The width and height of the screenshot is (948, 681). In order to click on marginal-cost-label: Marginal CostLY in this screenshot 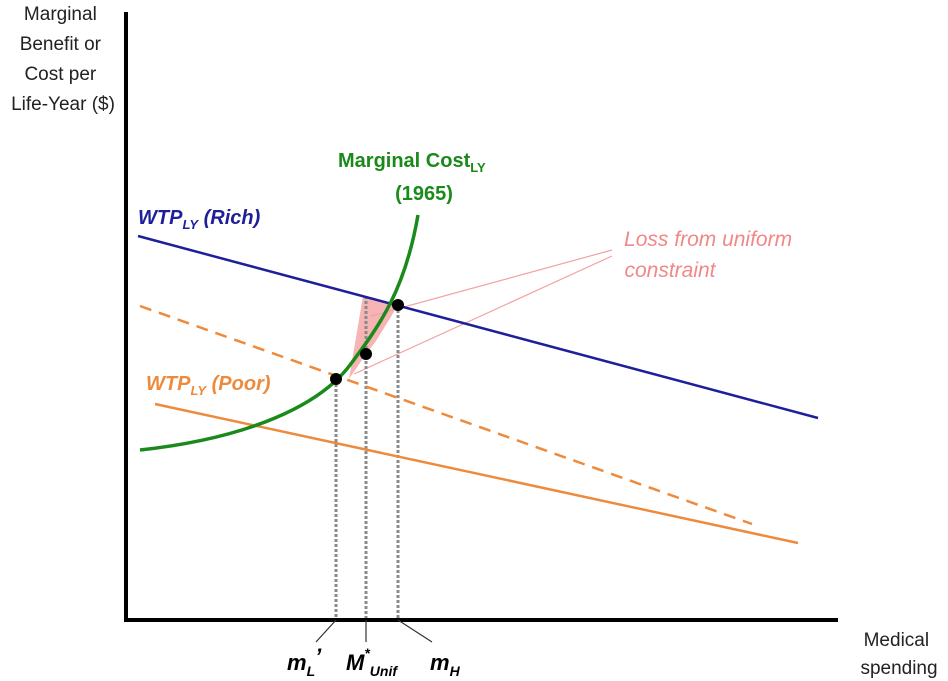, I will do `click(412, 162)`.